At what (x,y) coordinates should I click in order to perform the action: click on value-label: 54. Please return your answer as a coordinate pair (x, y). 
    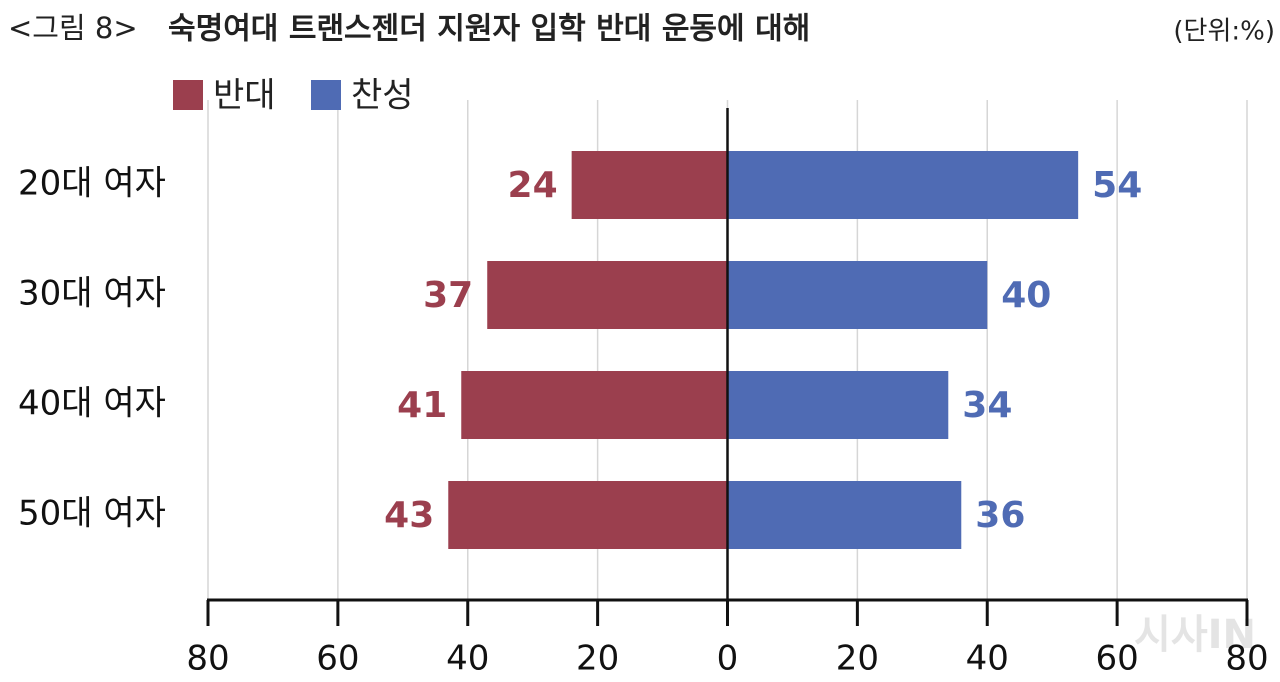
    Looking at the image, I should click on (1117, 185).